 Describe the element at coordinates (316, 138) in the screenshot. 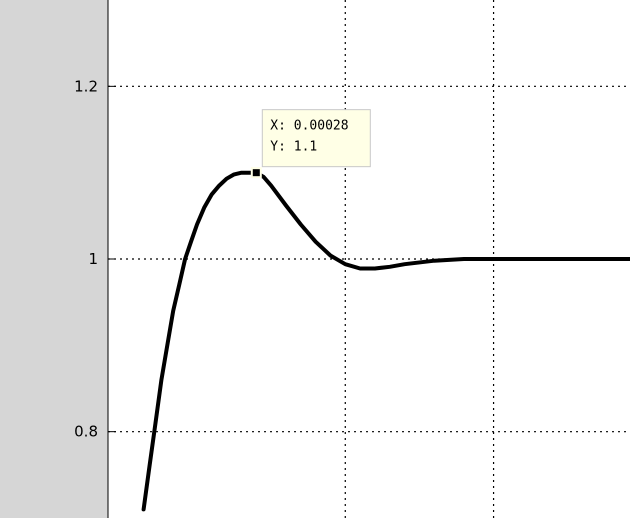

I see `datatip-box` at that location.